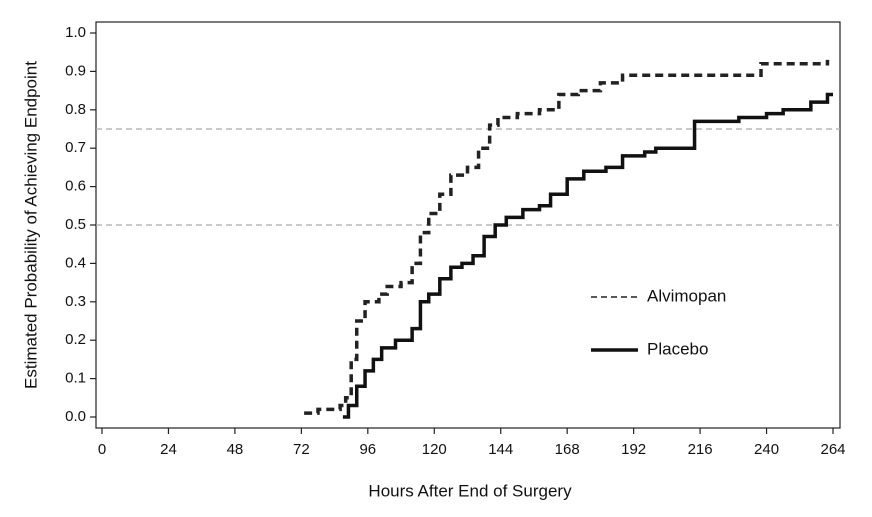 The image size is (872, 517). Describe the element at coordinates (102, 449) in the screenshot. I see `x-tick-label: 0` at that location.